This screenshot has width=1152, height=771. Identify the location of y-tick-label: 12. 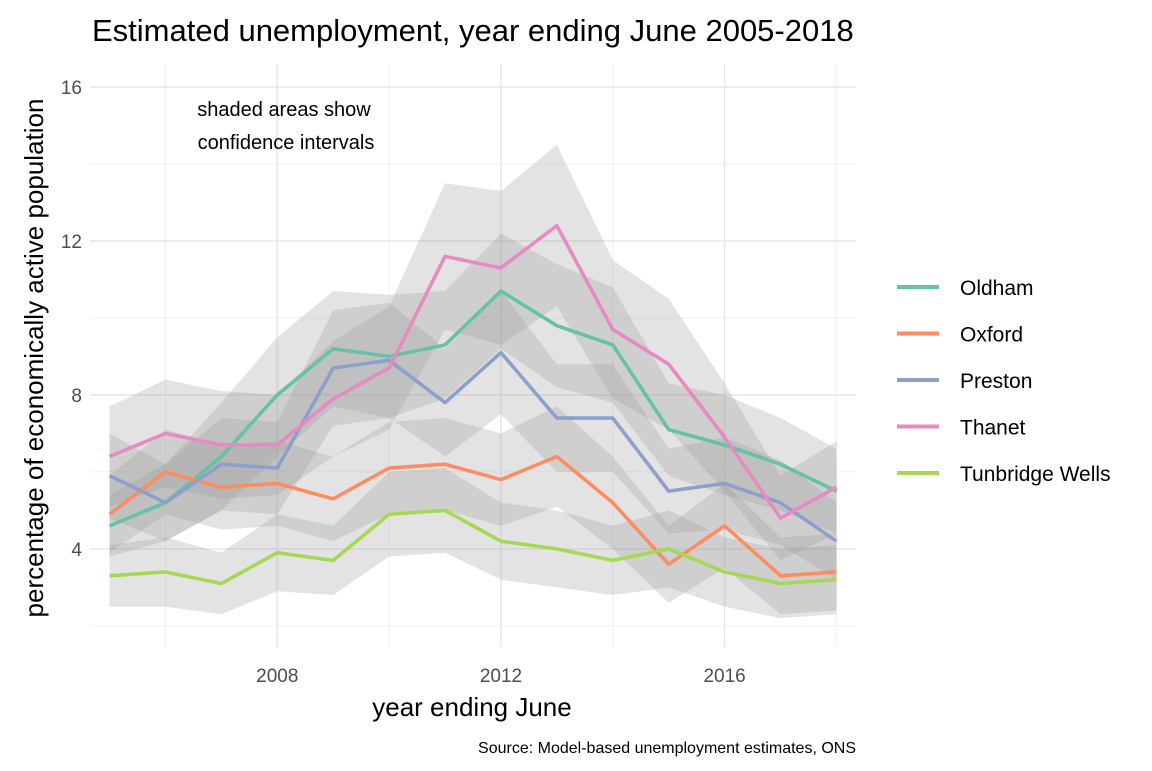
(71, 242).